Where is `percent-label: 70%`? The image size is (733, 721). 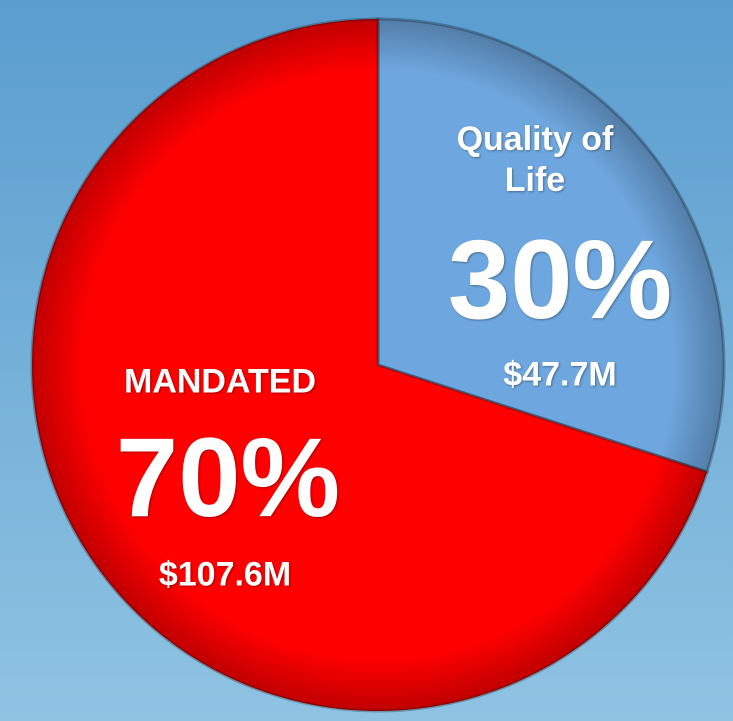
percent-label: 70% is located at coordinates (228, 477).